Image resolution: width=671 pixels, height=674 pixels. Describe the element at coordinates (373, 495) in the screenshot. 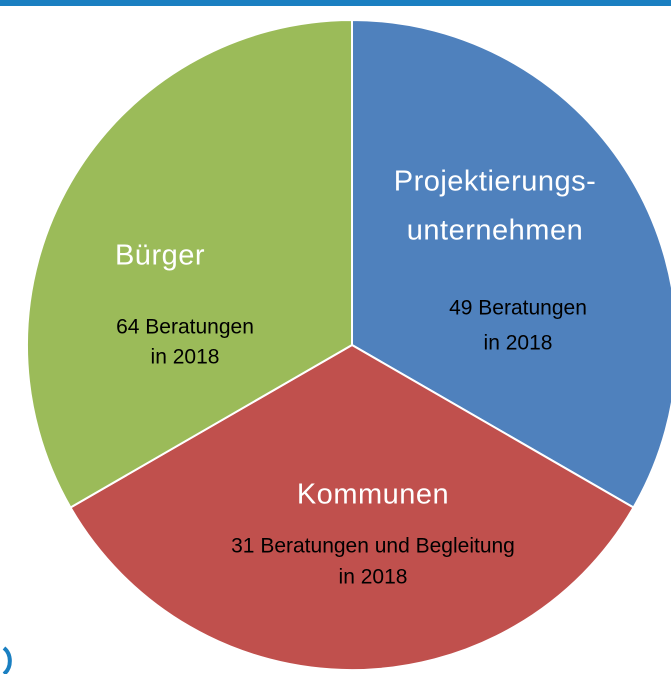

I see `segment-title: Kommunen` at that location.